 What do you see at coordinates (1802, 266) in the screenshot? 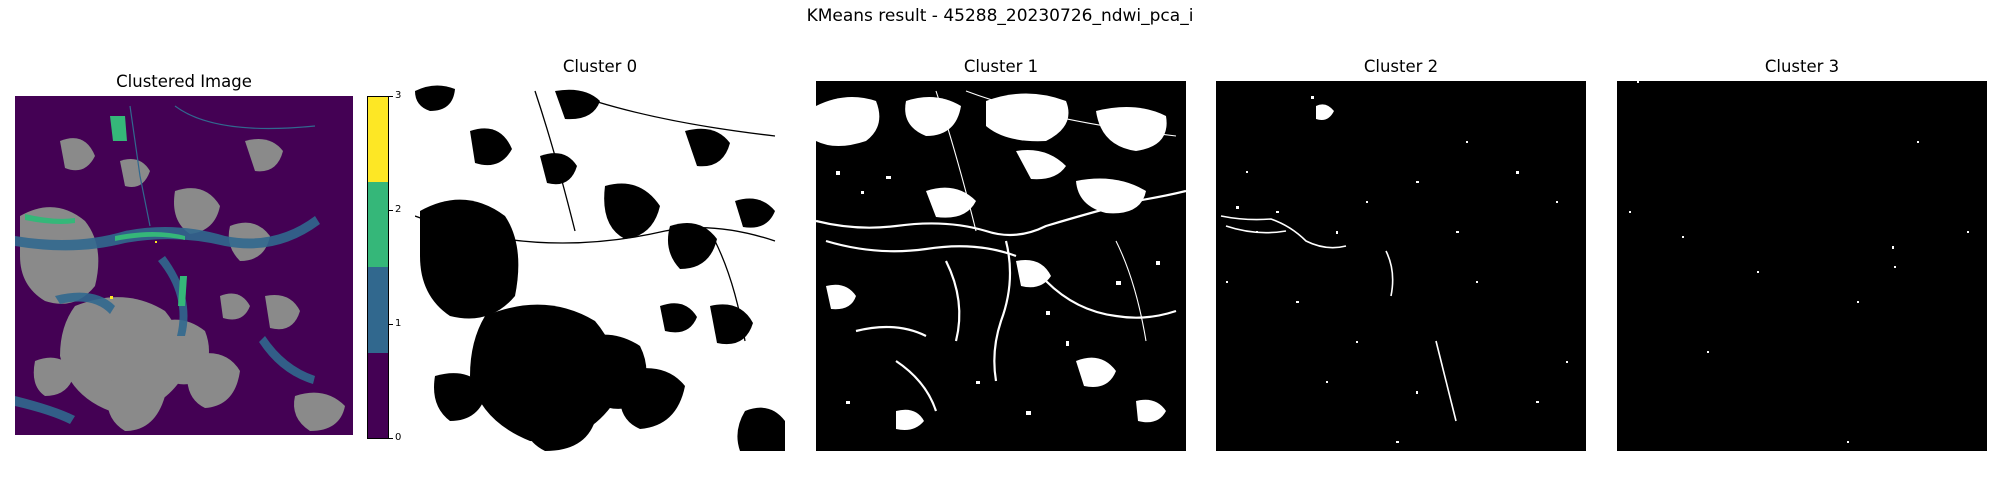
I see `cluster-3-mask` at bounding box center [1802, 266].